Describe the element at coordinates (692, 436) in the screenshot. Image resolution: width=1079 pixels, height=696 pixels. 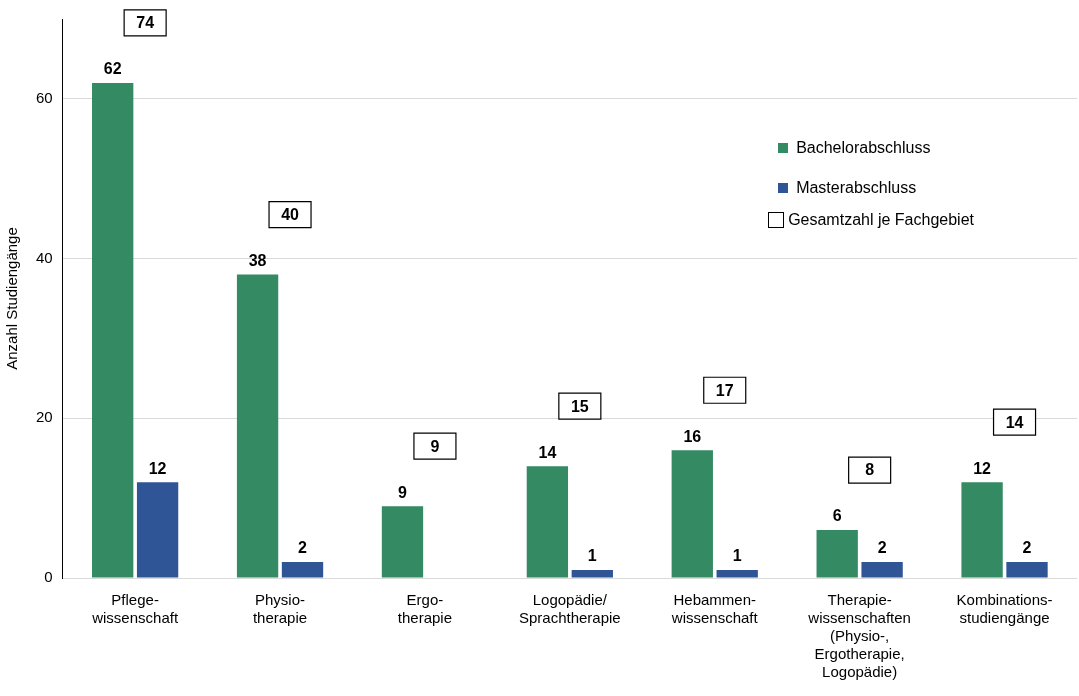
I see `data-label: 16` at that location.